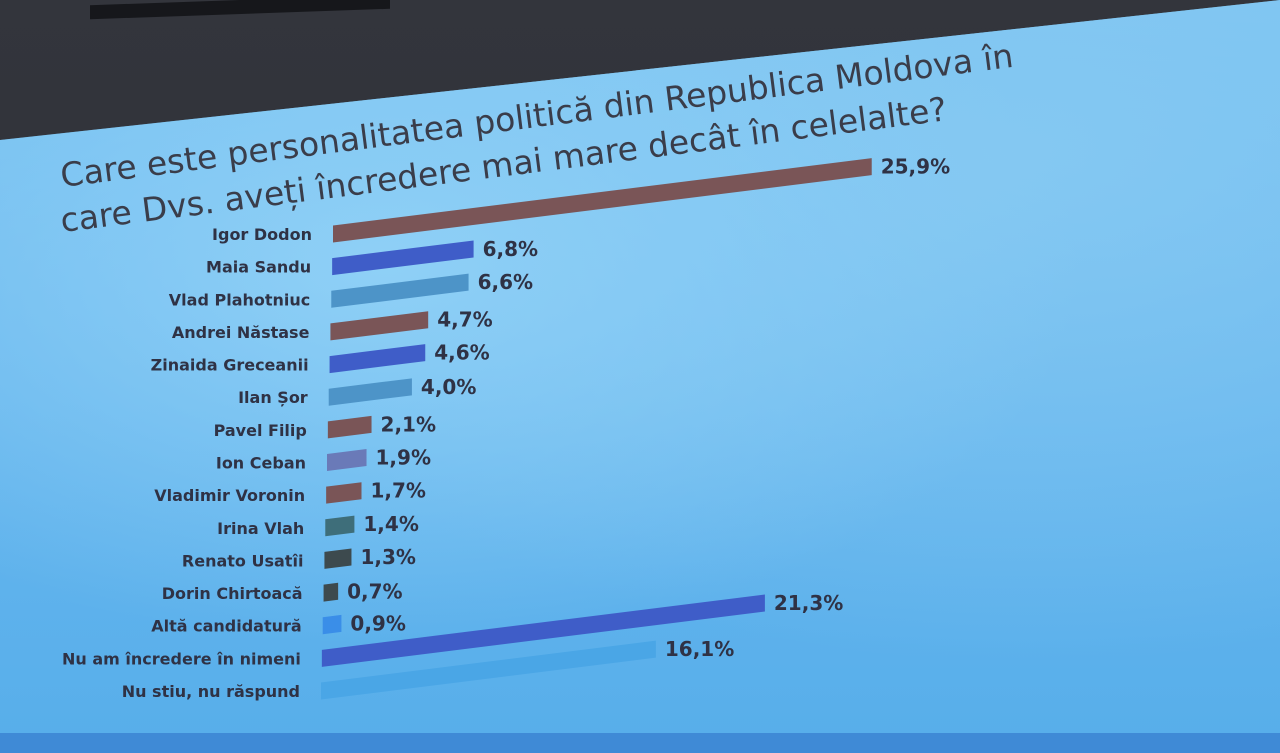  Describe the element at coordinates (403, 458) in the screenshot. I see `value-label-7: 1,9%` at that location.